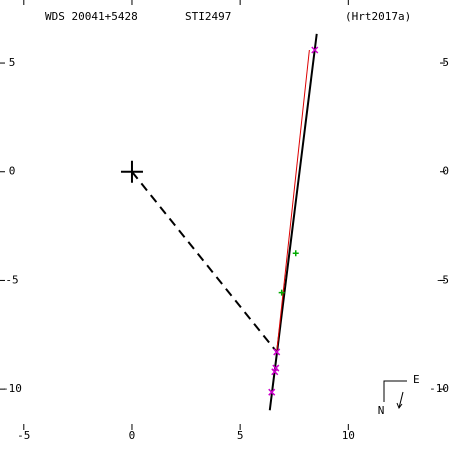  I want to click on orbit-line, so click(293, 201).